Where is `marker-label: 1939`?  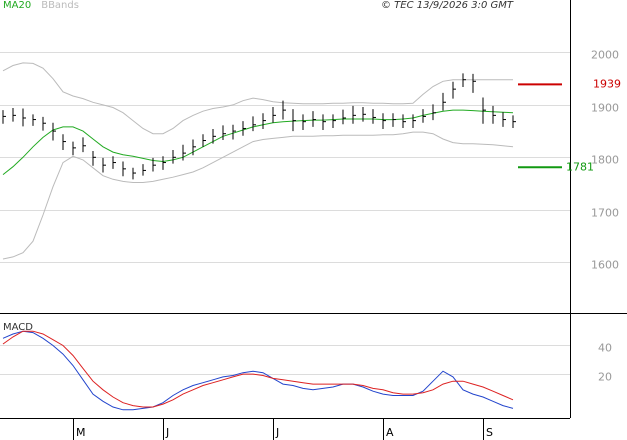
marker-label: 1939 is located at coordinates (607, 83).